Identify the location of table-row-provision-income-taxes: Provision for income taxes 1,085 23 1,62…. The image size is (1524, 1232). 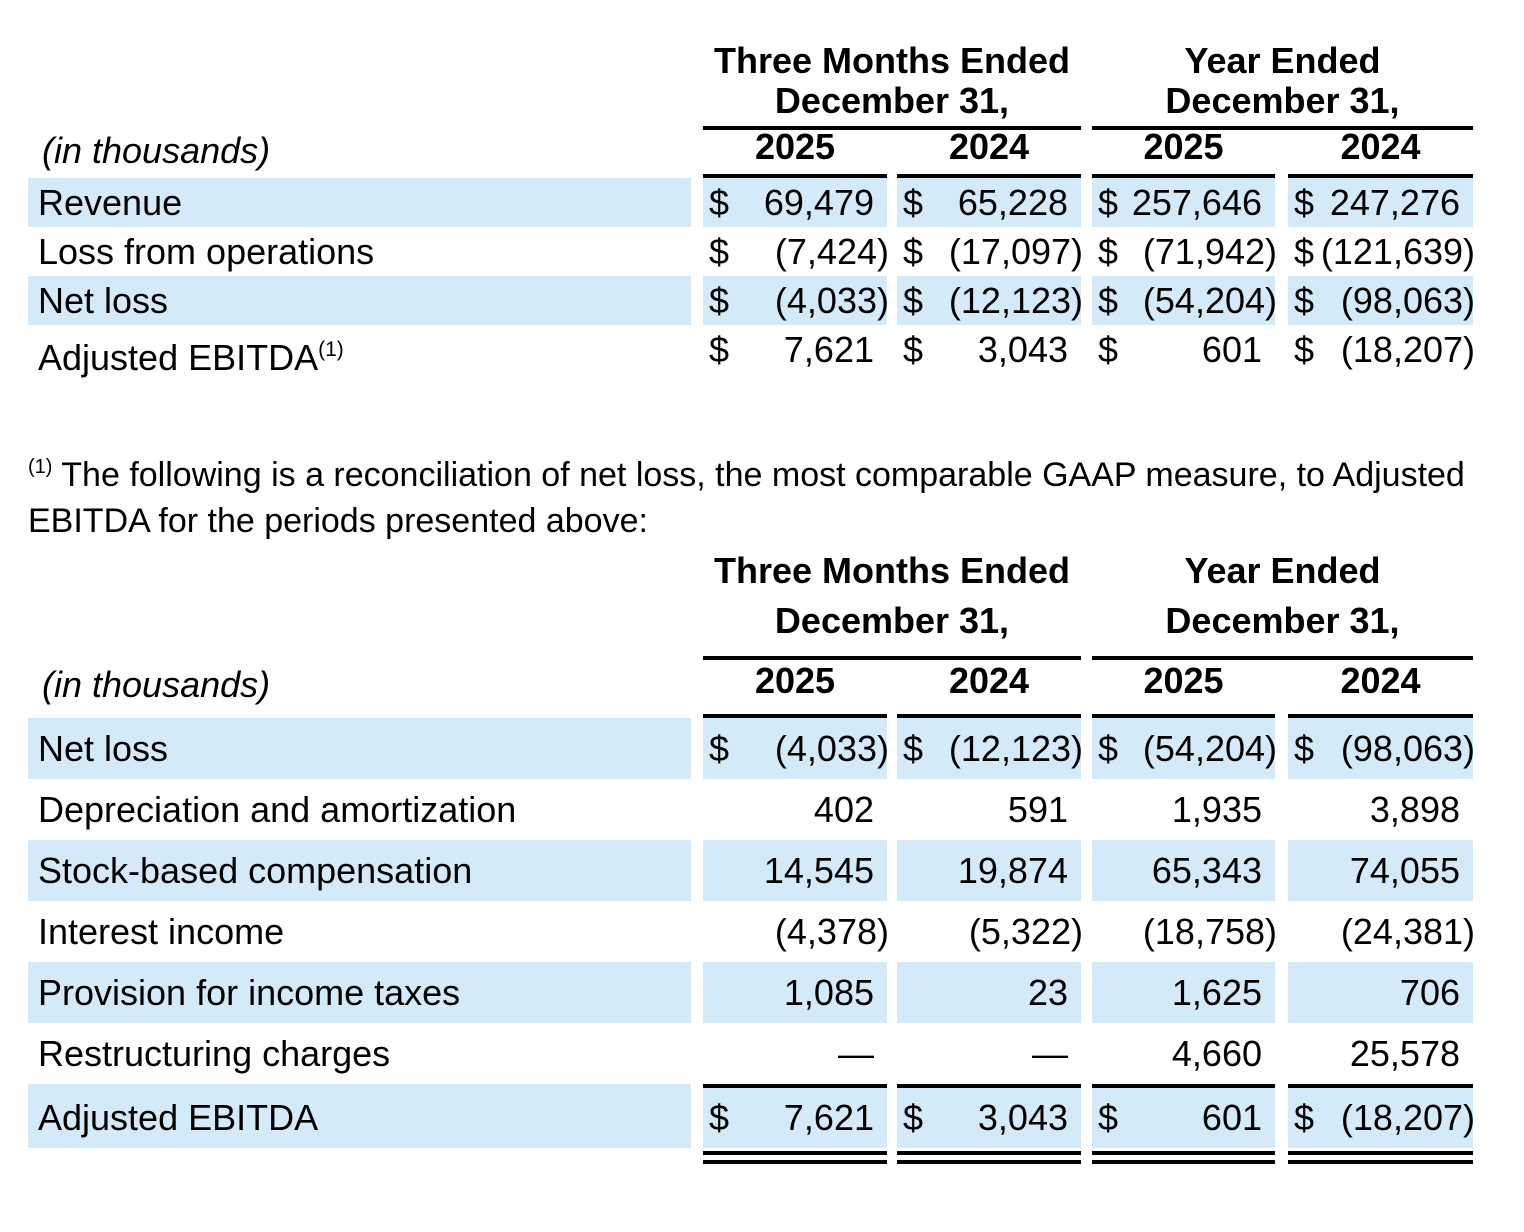
(750, 992).